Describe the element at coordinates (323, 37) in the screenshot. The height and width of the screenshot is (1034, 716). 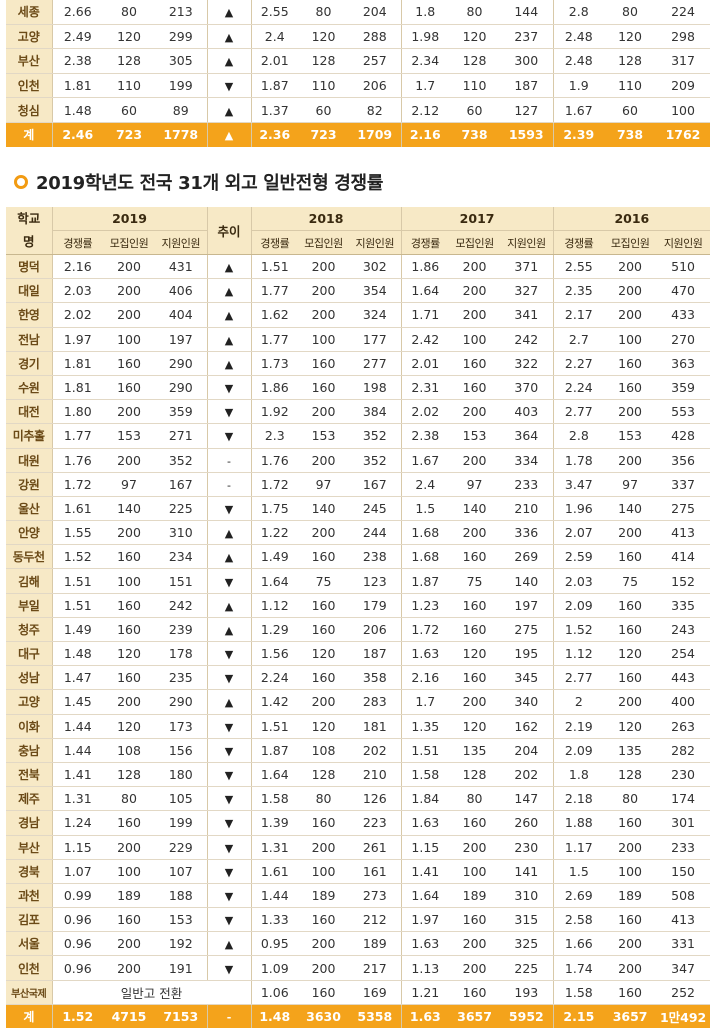
I see `cell-q2018: 120` at that location.